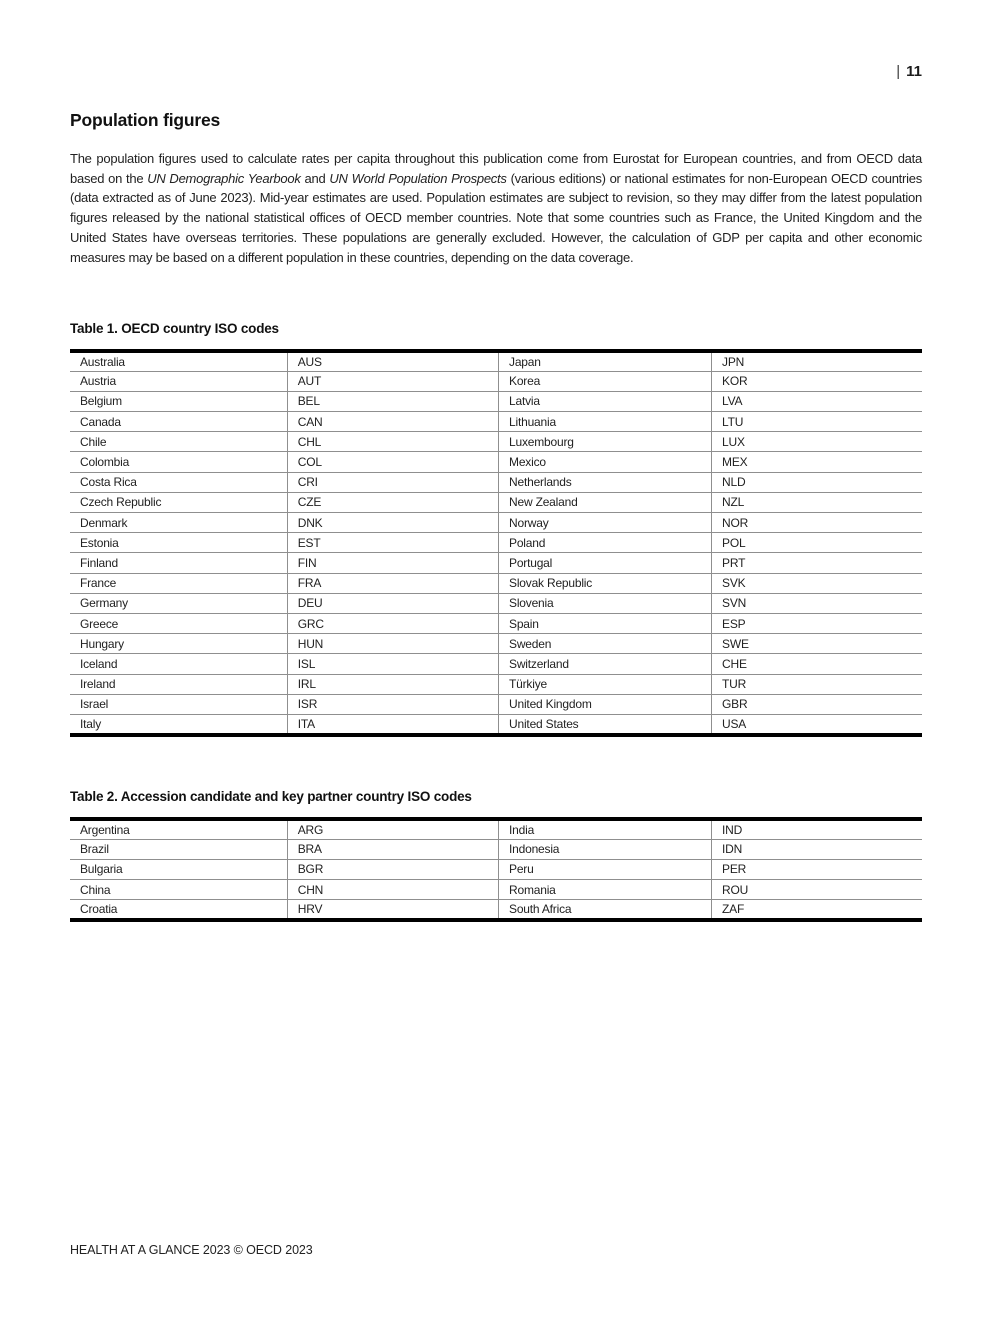 The image size is (992, 1323). What do you see at coordinates (179, 684) in the screenshot?
I see `country-name-cell: Ireland` at bounding box center [179, 684].